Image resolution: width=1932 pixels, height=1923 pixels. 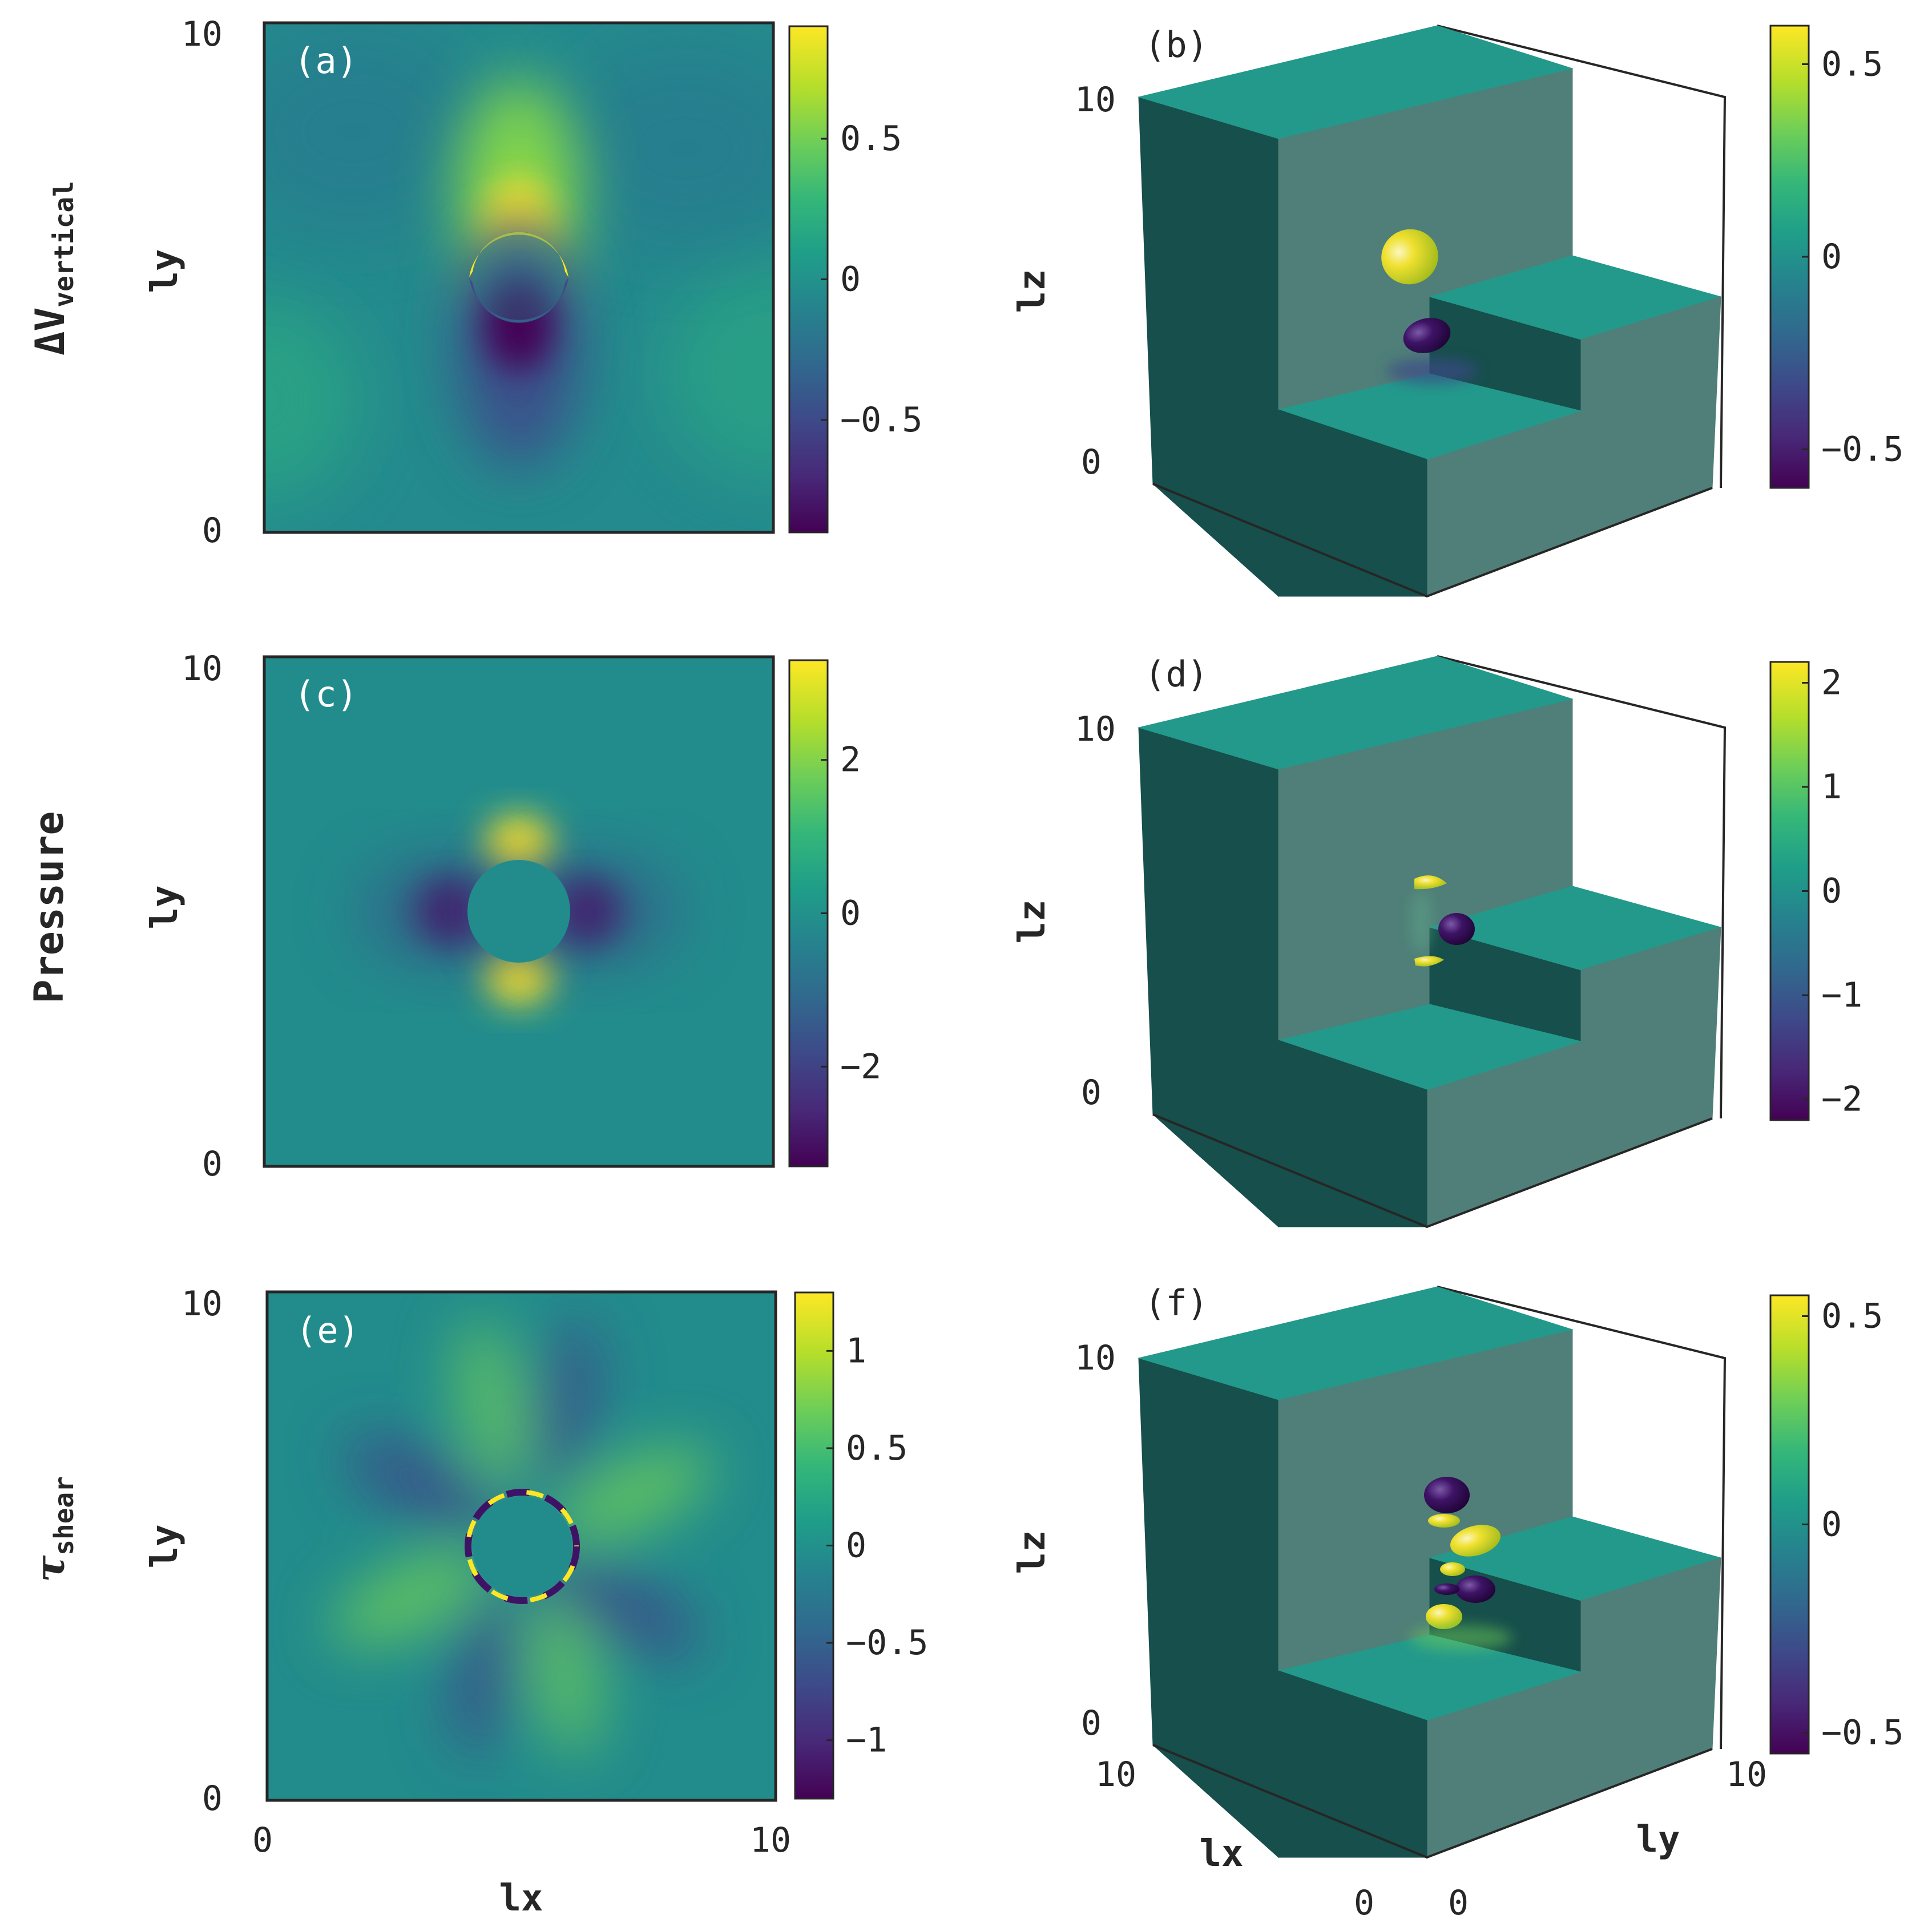 I want to click on panel-label-d: (d), so click(x=1176, y=674).